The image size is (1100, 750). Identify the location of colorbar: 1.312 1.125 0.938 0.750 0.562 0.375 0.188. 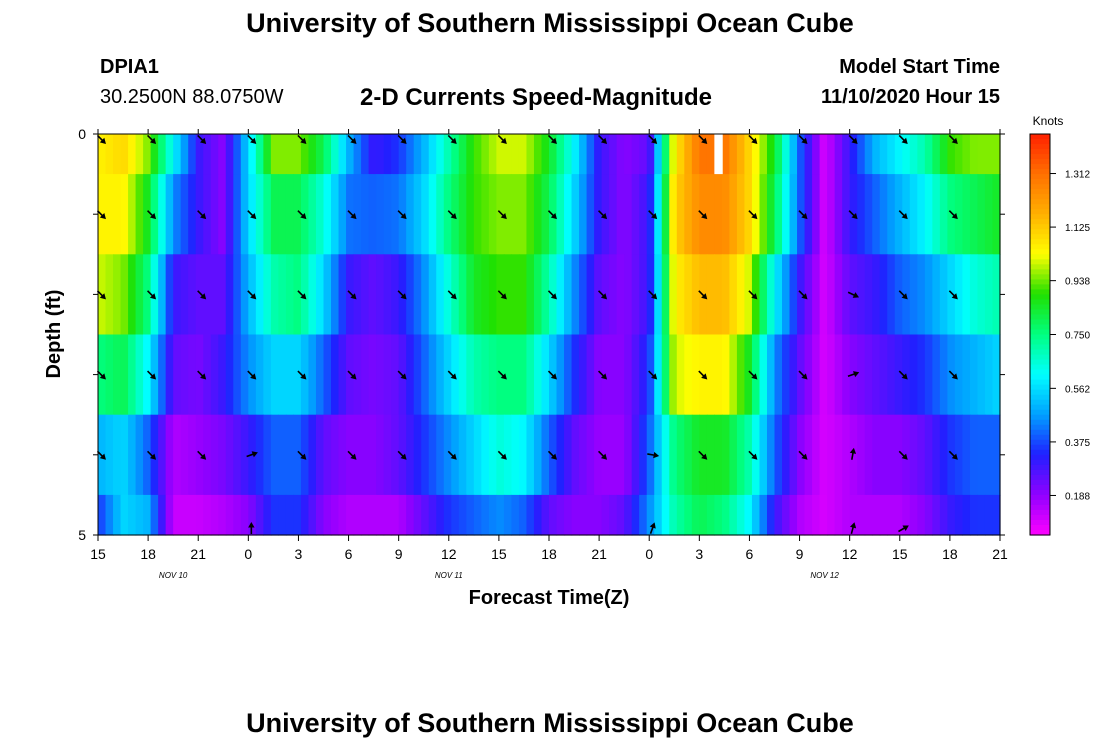
(1059, 334).